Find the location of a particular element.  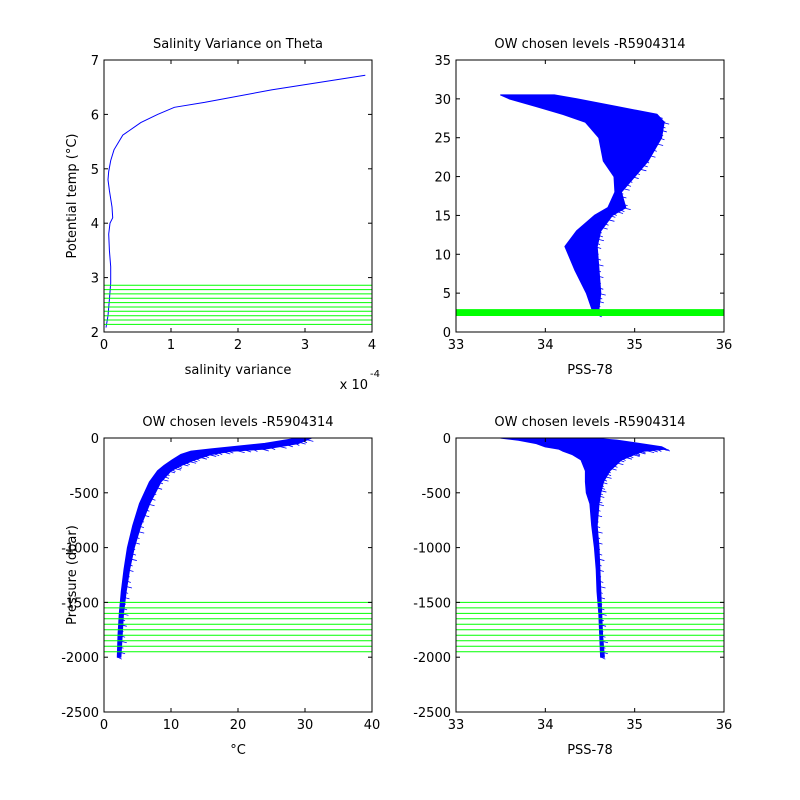

x-tick-label: 34 is located at coordinates (545, 725).